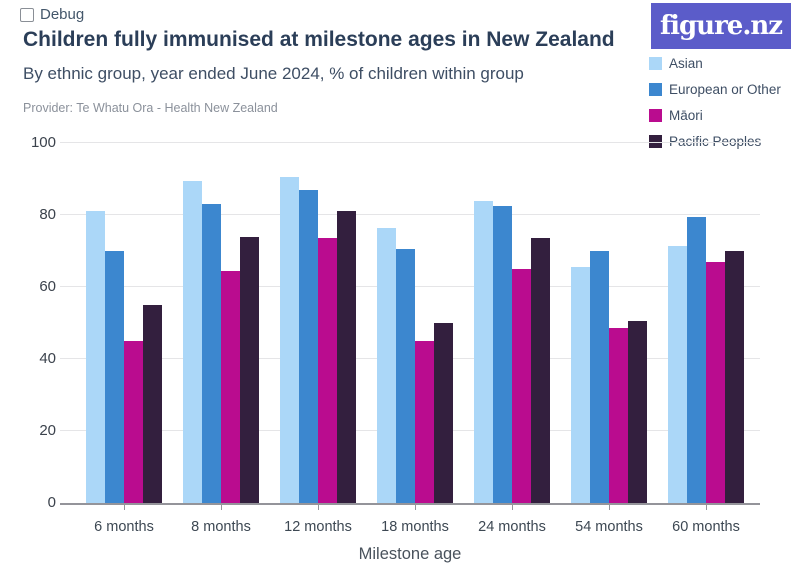 This screenshot has width=792, height=573. What do you see at coordinates (27, 14) in the screenshot?
I see `debug-checkbox` at bounding box center [27, 14].